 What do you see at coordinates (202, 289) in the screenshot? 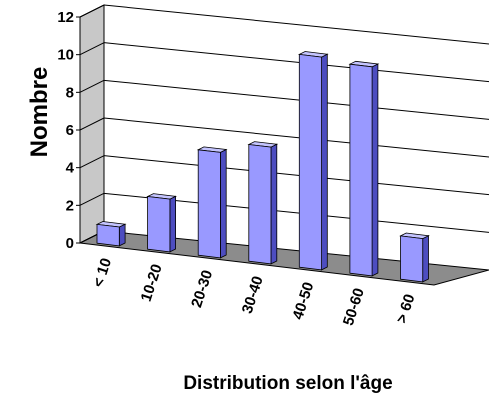
I see `x-category-label: 20-30` at bounding box center [202, 289].